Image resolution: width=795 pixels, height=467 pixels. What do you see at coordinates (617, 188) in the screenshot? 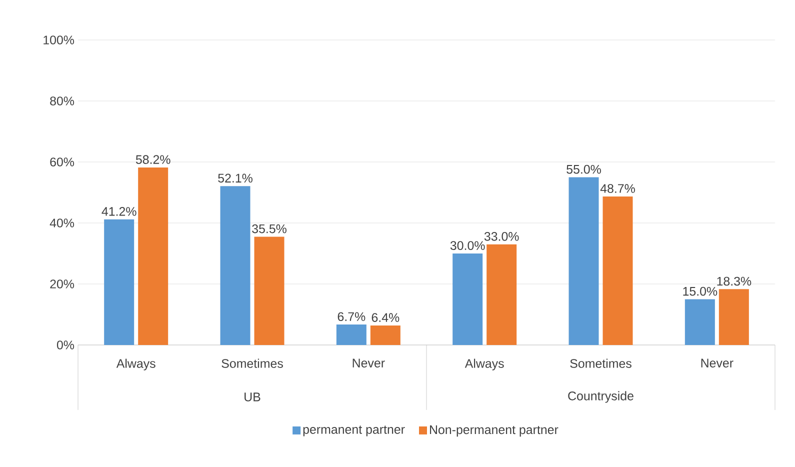
I see `data-label: 48.7%` at bounding box center [617, 188].